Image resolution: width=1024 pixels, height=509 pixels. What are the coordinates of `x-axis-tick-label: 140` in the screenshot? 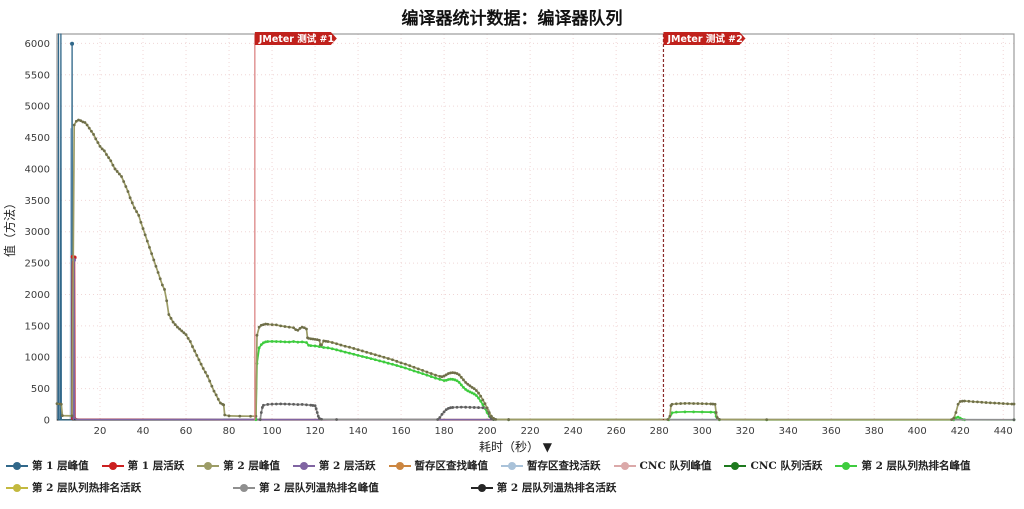 It's located at (358, 431).